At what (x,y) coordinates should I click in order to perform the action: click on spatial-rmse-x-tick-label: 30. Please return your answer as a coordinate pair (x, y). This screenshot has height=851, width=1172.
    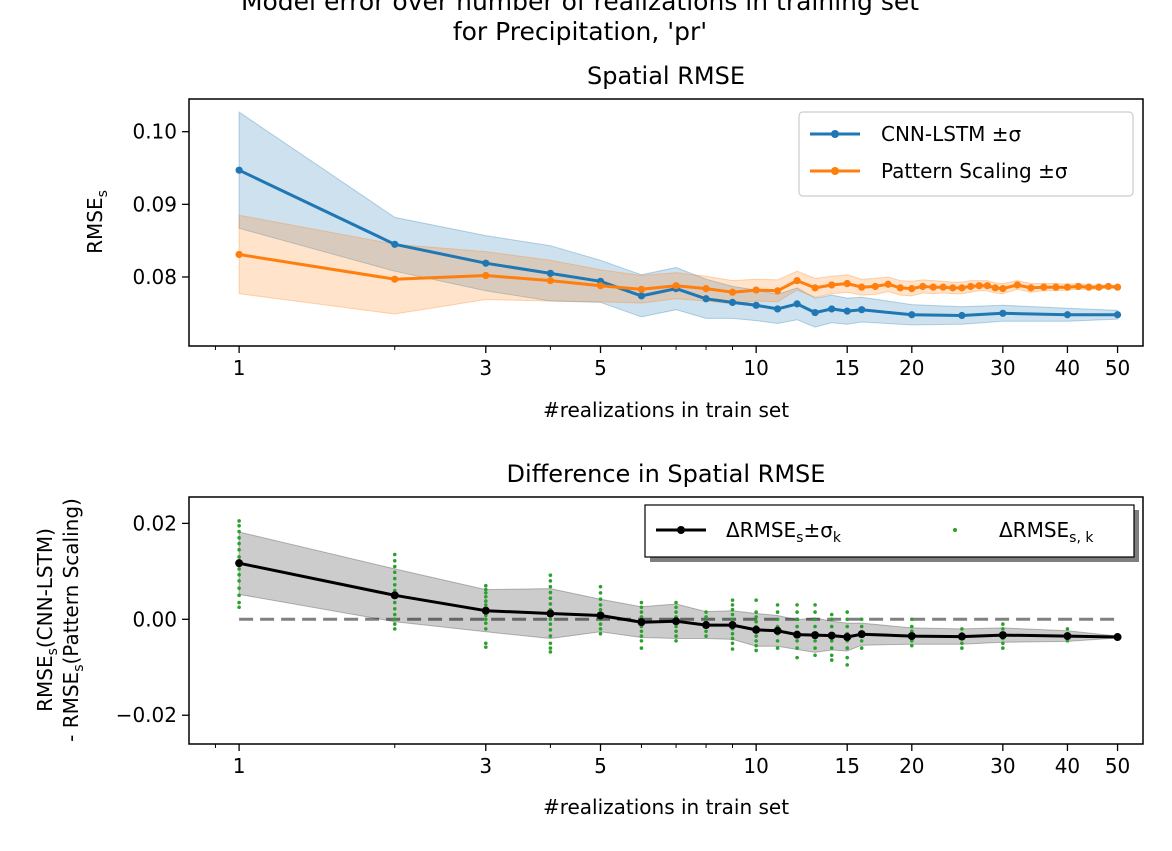
    Looking at the image, I should click on (1002, 368).